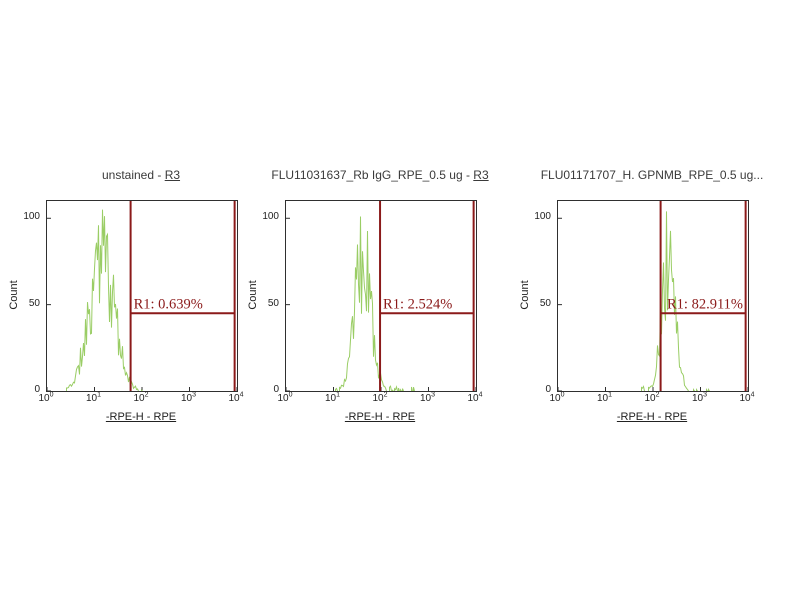  I want to click on histogram-svg: R1: 2.524%, so click(381, 296).